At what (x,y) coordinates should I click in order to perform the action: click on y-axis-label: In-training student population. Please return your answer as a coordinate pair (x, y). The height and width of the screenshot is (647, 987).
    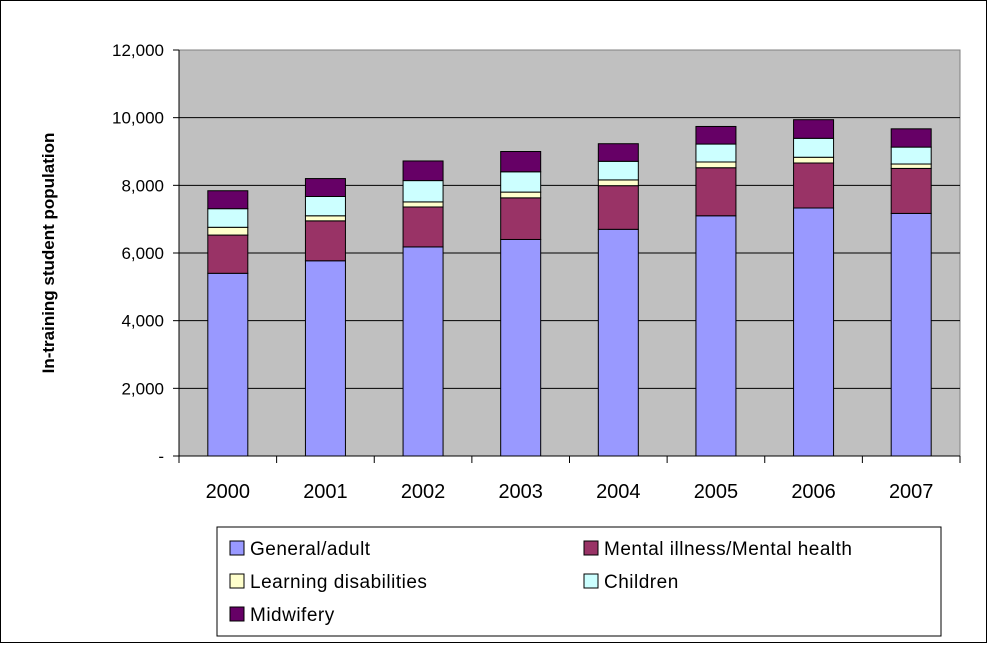
    Looking at the image, I should click on (48, 253).